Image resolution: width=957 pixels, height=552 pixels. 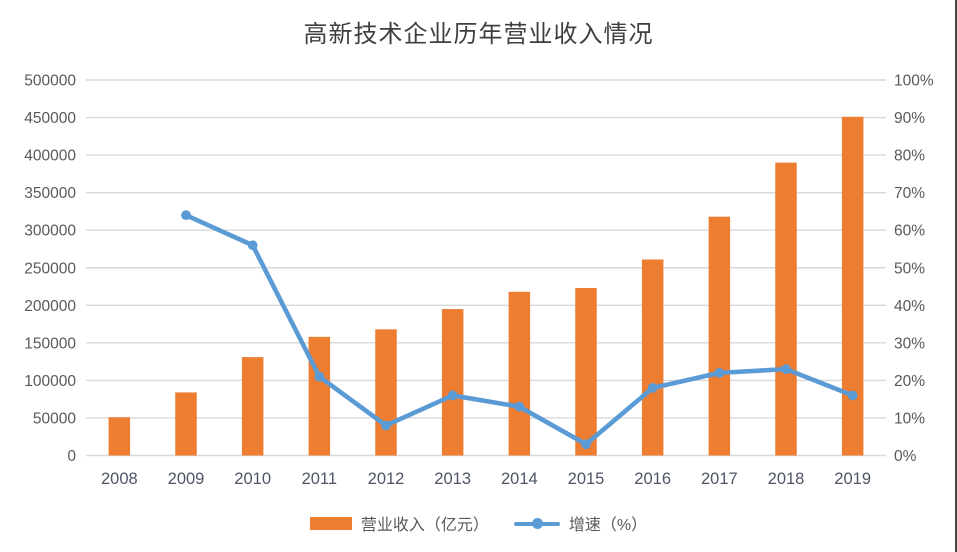 I want to click on bar-2016, so click(x=652, y=357).